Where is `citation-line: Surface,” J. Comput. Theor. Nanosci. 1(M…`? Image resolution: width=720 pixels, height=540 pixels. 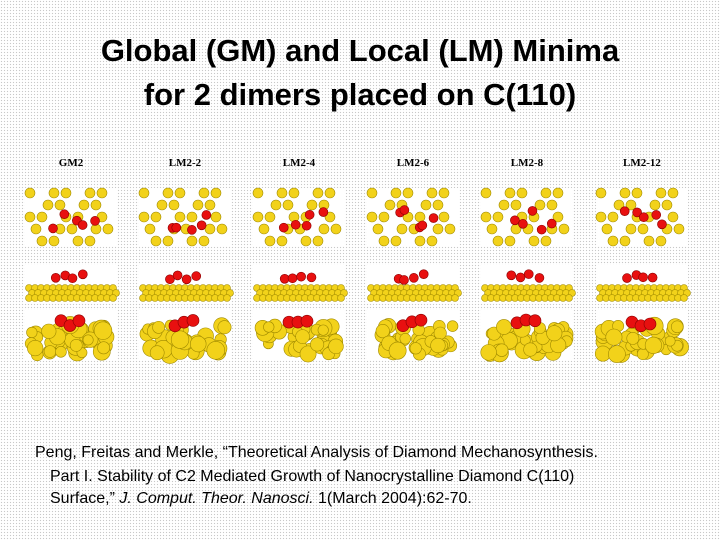 citation-line: Surface,” J. Comput. Theor. Nanosci. 1(M… is located at coordinates (261, 499).